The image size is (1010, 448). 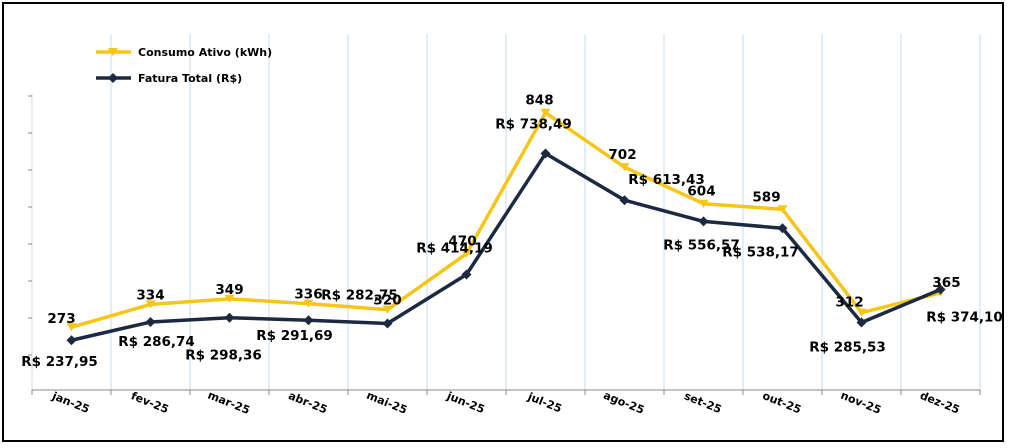 What do you see at coordinates (847, 347) in the screenshot?
I see `data-label: R$ 285,53` at bounding box center [847, 347].